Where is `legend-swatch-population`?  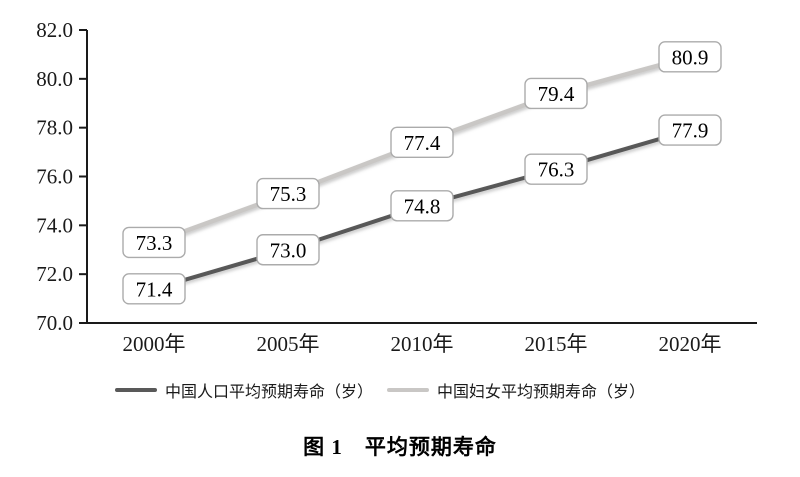
legend-swatch-population is located at coordinates (135, 390).